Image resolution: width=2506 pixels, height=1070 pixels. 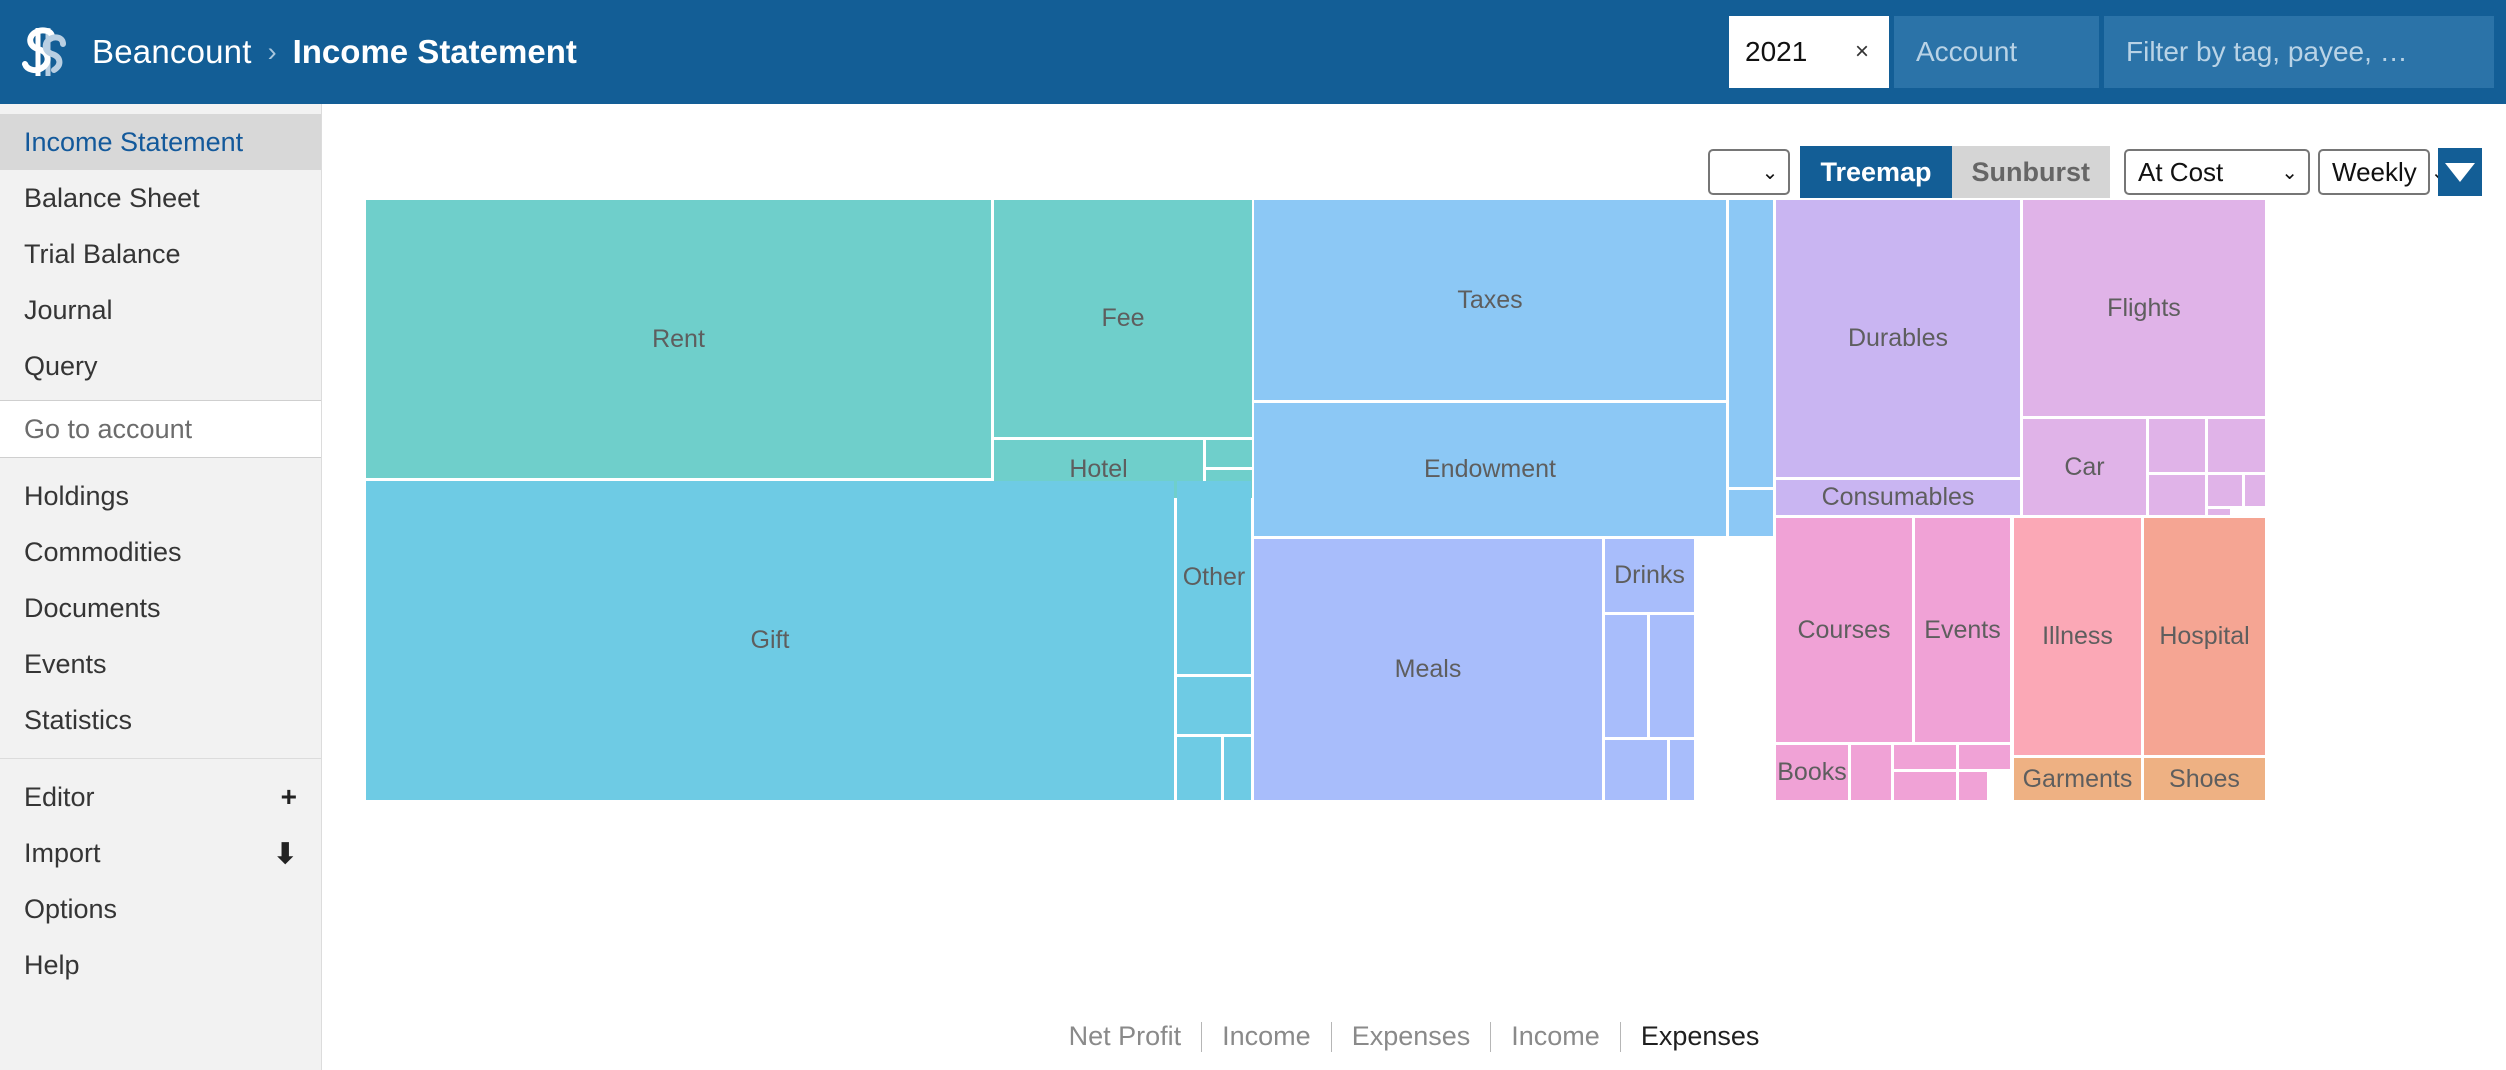 I want to click on treemap-tile-label: Rent, so click(x=678, y=338).